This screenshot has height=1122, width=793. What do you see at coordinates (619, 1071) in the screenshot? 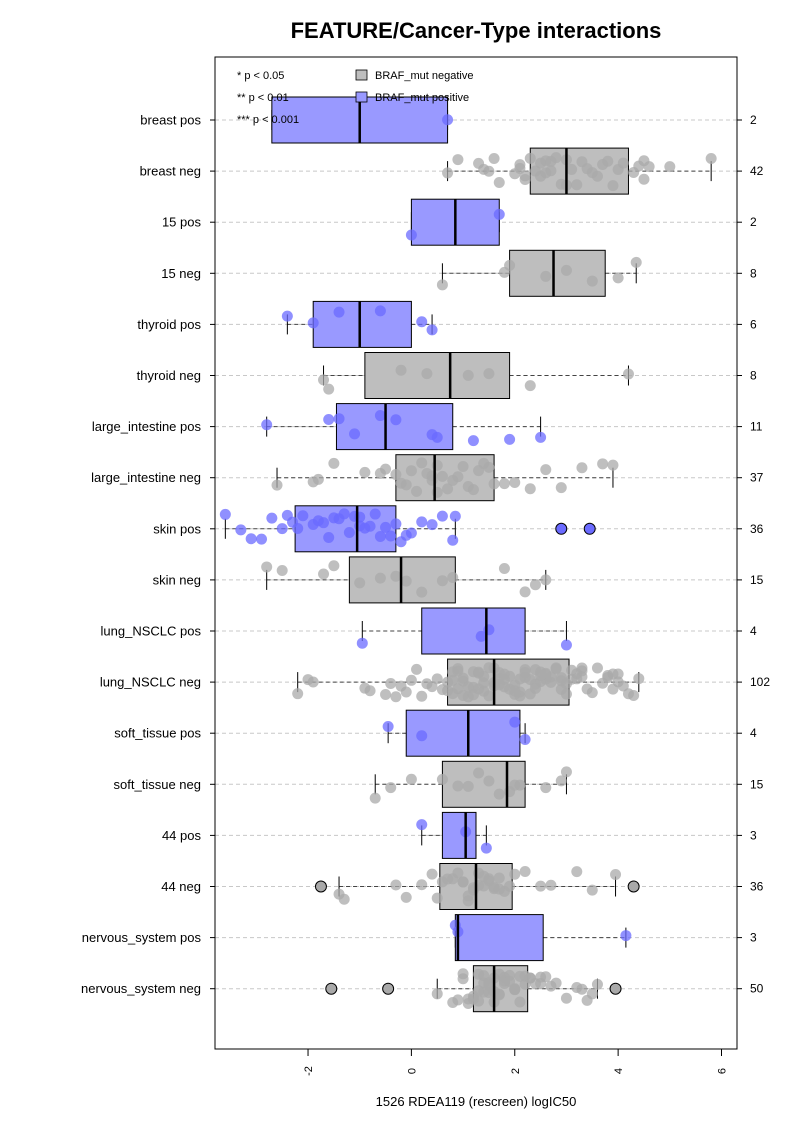
I see `x-tick-label: 4` at bounding box center [619, 1071].